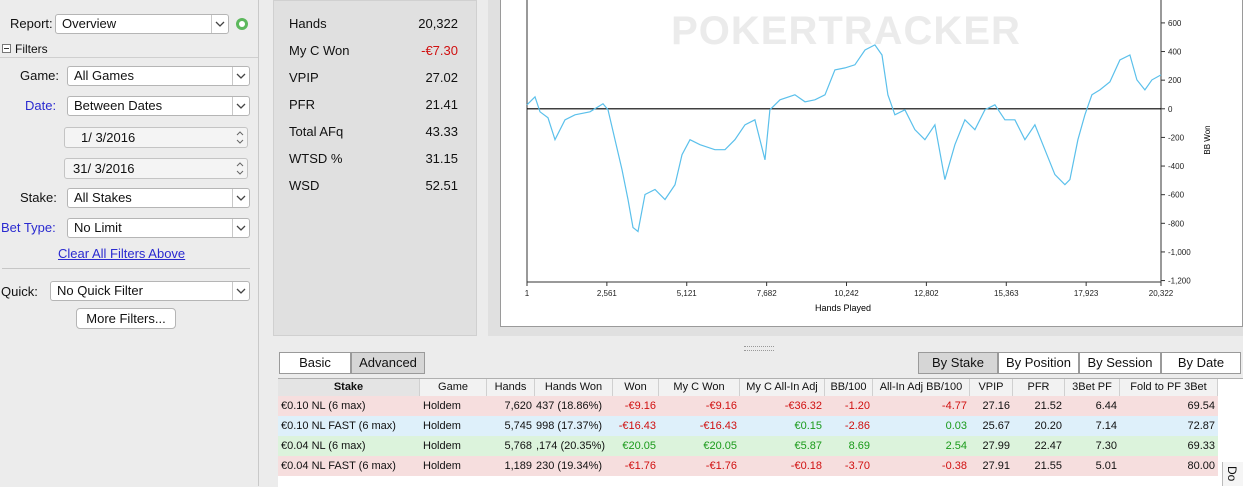  I want to click on watermark: POKERTRACKER, so click(846, 31).